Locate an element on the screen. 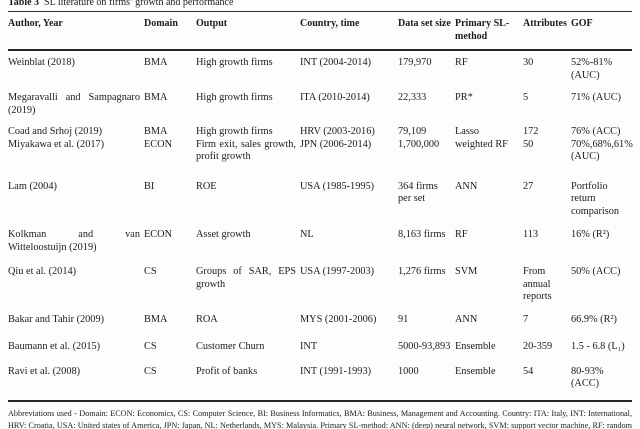 The height and width of the screenshot is (429, 640). cell-country-time: INT is located at coordinates (309, 346).